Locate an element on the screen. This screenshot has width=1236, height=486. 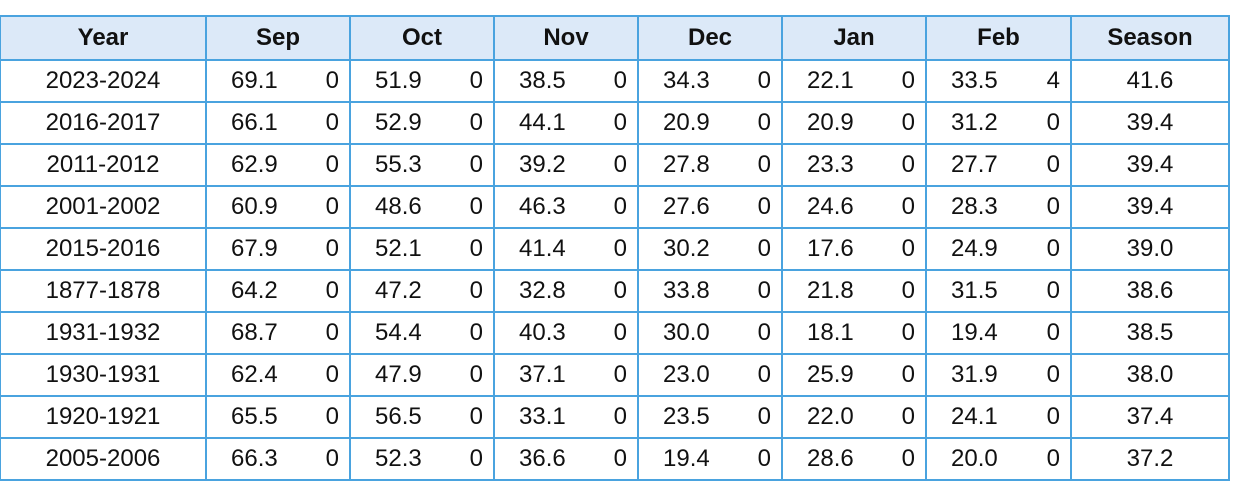
month-value: 47.9 is located at coordinates (398, 374).